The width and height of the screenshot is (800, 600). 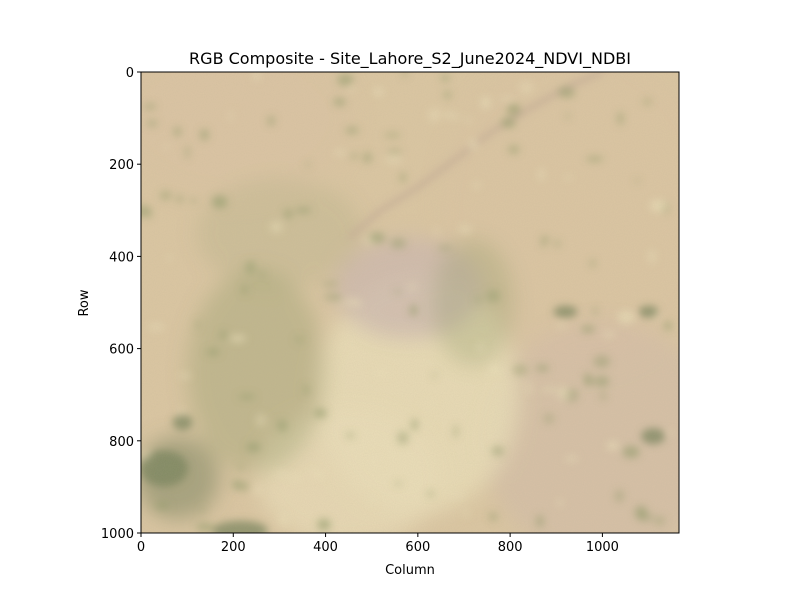 I want to click on x-tick-label: 1000, so click(x=602, y=547).